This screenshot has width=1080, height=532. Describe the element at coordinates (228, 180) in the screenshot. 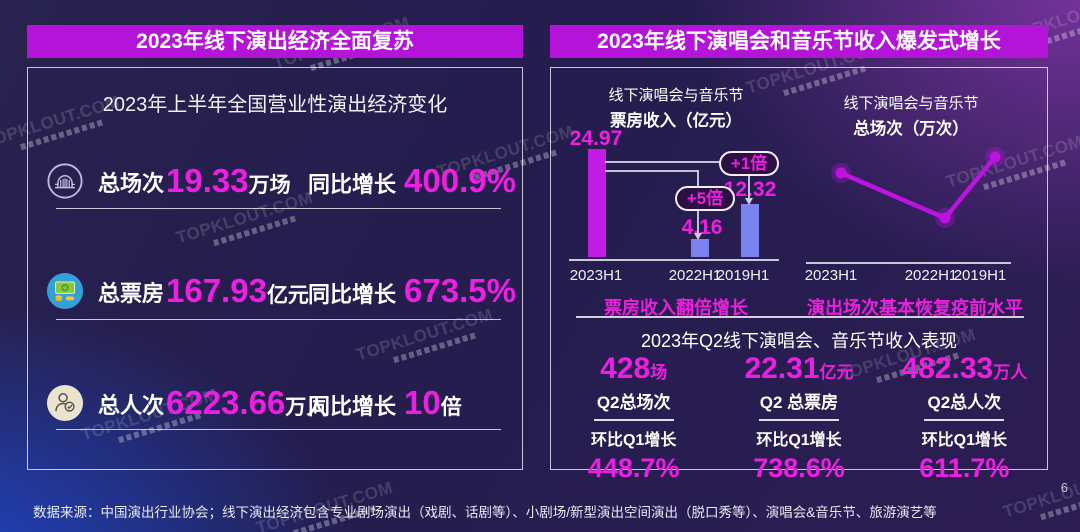

I see `stat-value: 19.33万场` at that location.